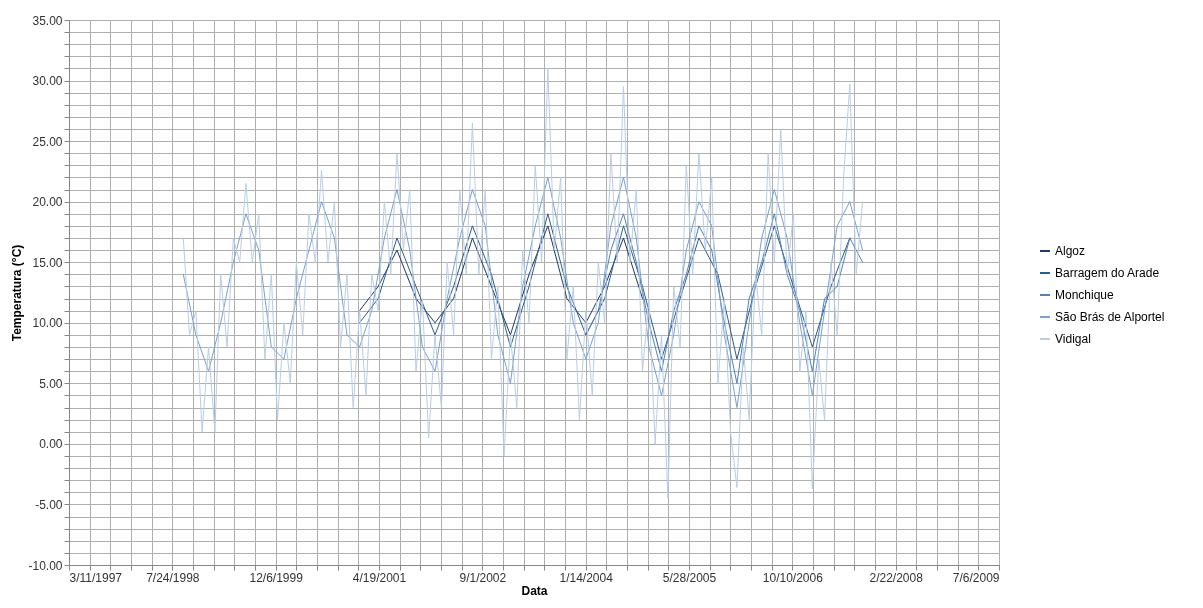  Describe the element at coordinates (1073, 339) in the screenshot. I see `legend-label: Vidigal` at that location.